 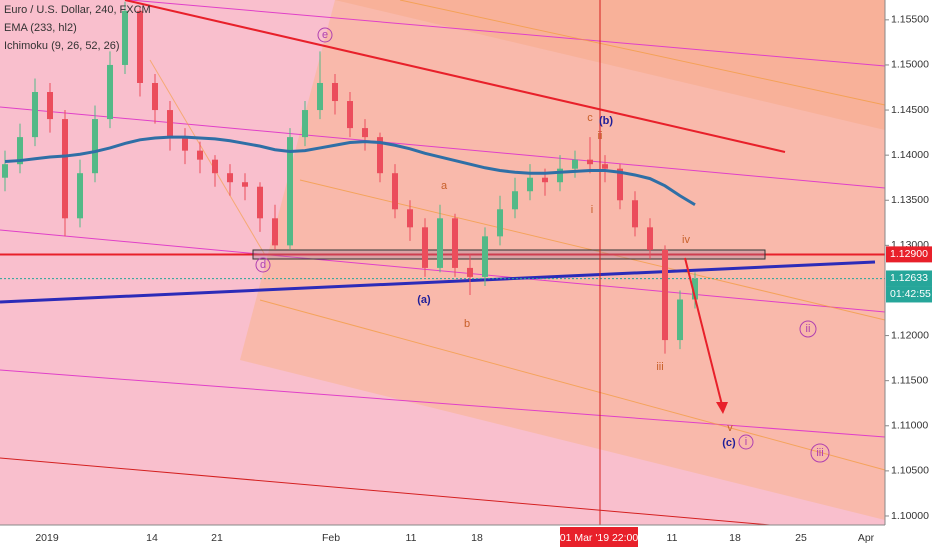 What do you see at coordinates (910, 110) in the screenshot?
I see `y-tick-label: 1.14500` at bounding box center [910, 110].